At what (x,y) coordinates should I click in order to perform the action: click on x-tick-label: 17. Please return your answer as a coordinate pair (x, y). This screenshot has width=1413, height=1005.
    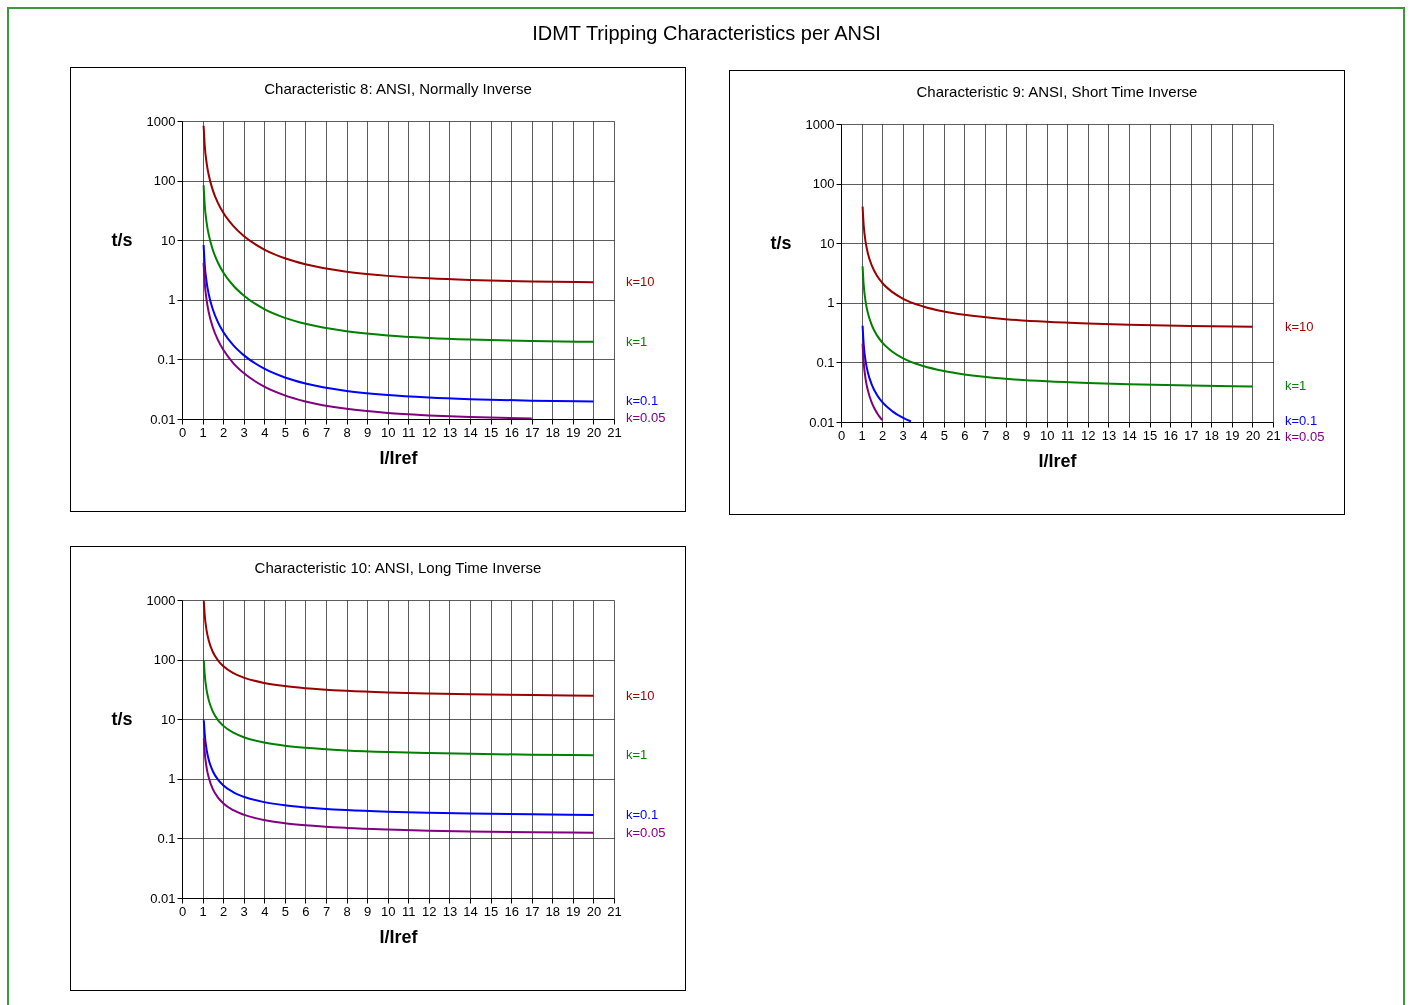
    Looking at the image, I should click on (532, 911).